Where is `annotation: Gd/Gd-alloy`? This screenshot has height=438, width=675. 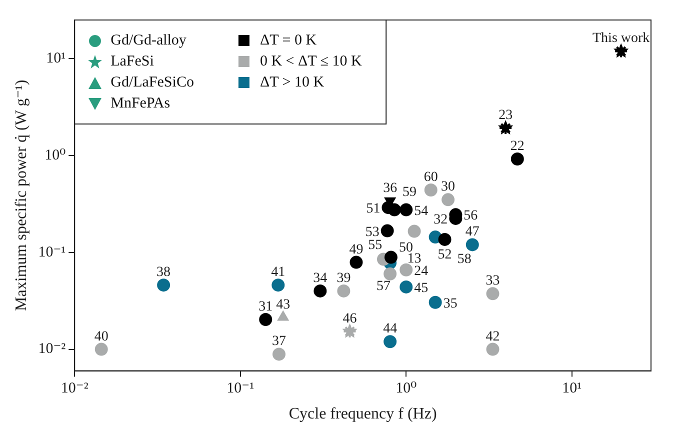
annotation: Gd/Gd-alloy is located at coordinates (148, 40).